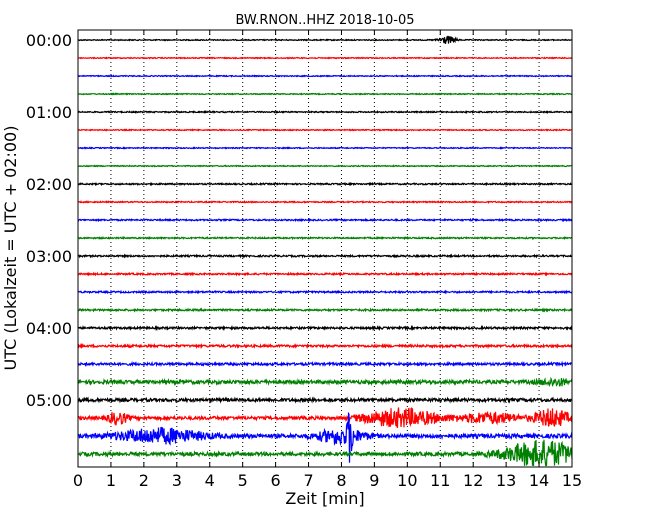 The height and width of the screenshot is (520, 650). I want to click on x-tick-label: 2, so click(144, 480).